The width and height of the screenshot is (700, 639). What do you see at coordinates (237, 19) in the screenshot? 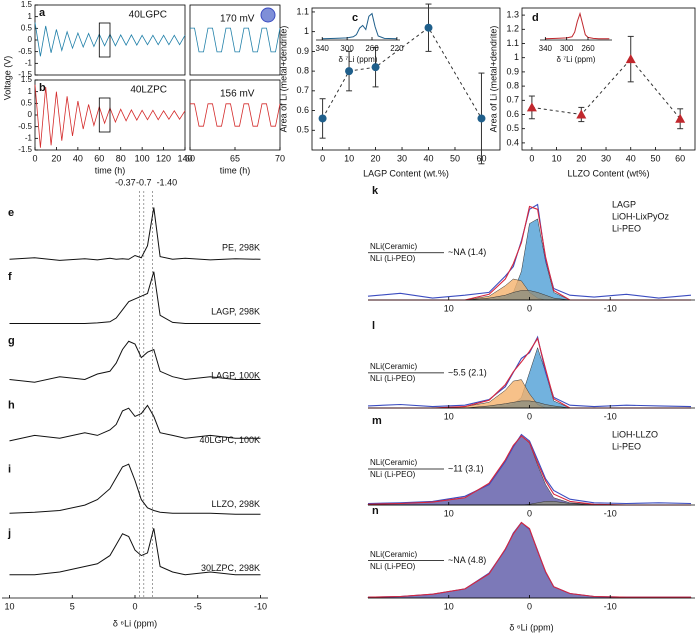
I see `annotation: 170 mV` at bounding box center [237, 19].